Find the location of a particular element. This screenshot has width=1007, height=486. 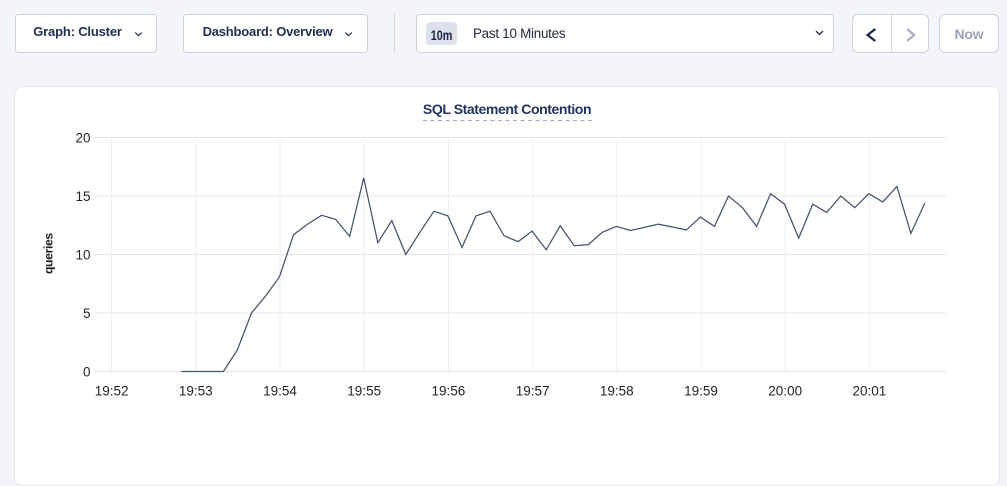

svg-text: 20 is located at coordinates (82, 137).